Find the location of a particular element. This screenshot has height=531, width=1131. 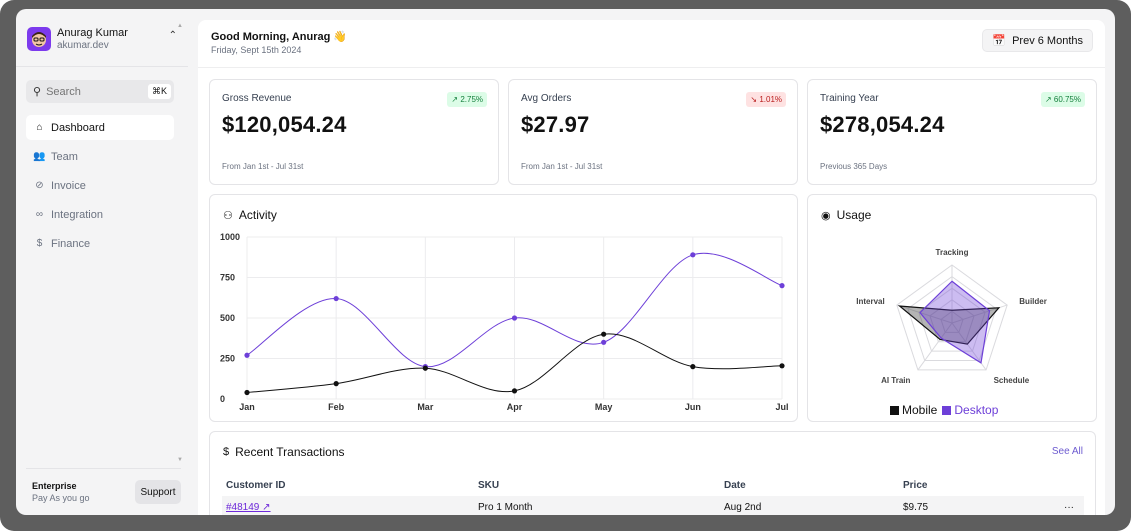

sidebar-scrollbar: ▲ ▼ is located at coordinates (181, 243).